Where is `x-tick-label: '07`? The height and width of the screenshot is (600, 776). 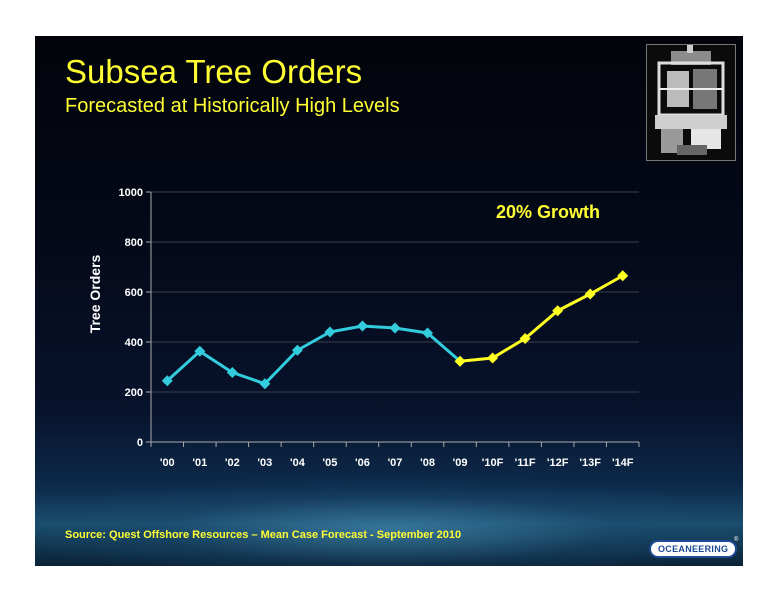
x-tick-label: '07 is located at coordinates (395, 463).